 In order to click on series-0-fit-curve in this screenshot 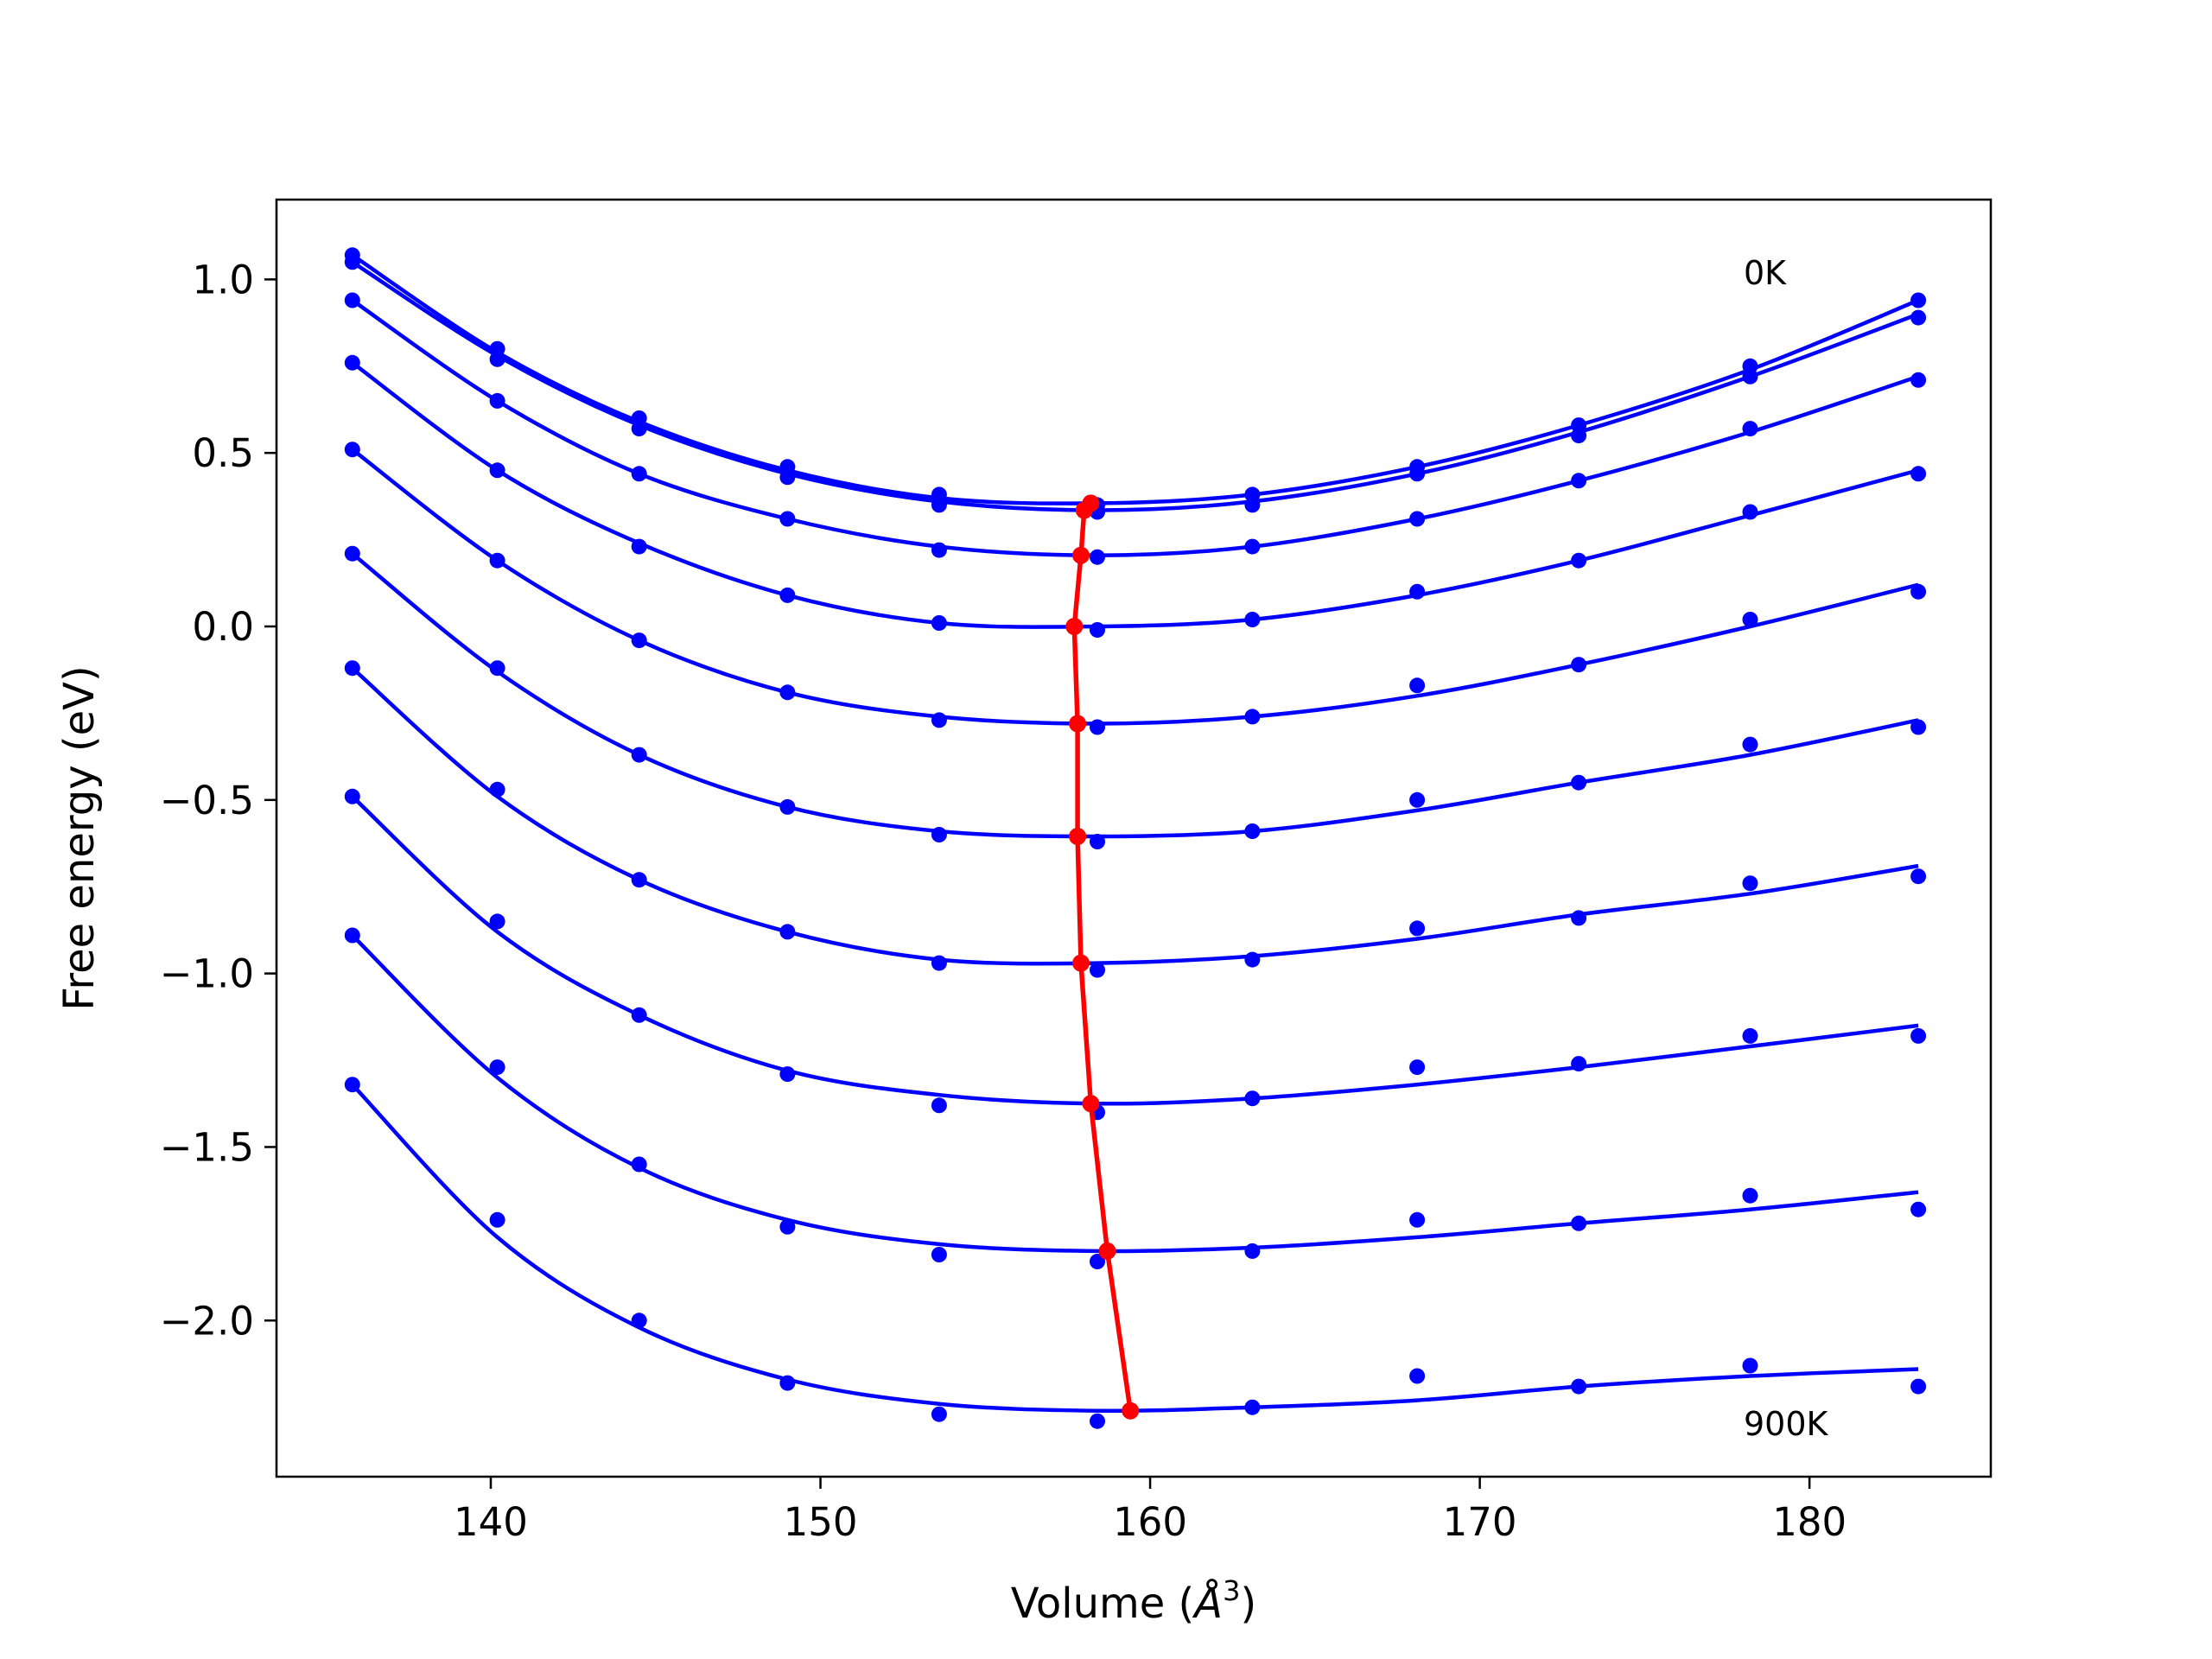, I will do `click(1135, 379)`.